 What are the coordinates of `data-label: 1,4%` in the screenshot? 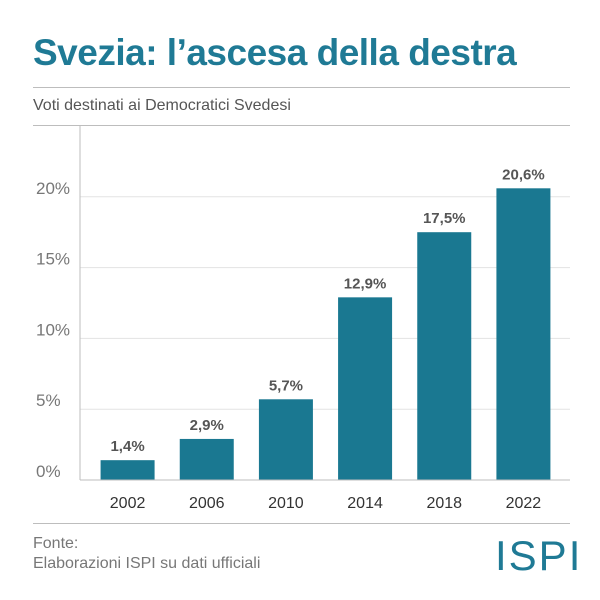 It's located at (127, 446).